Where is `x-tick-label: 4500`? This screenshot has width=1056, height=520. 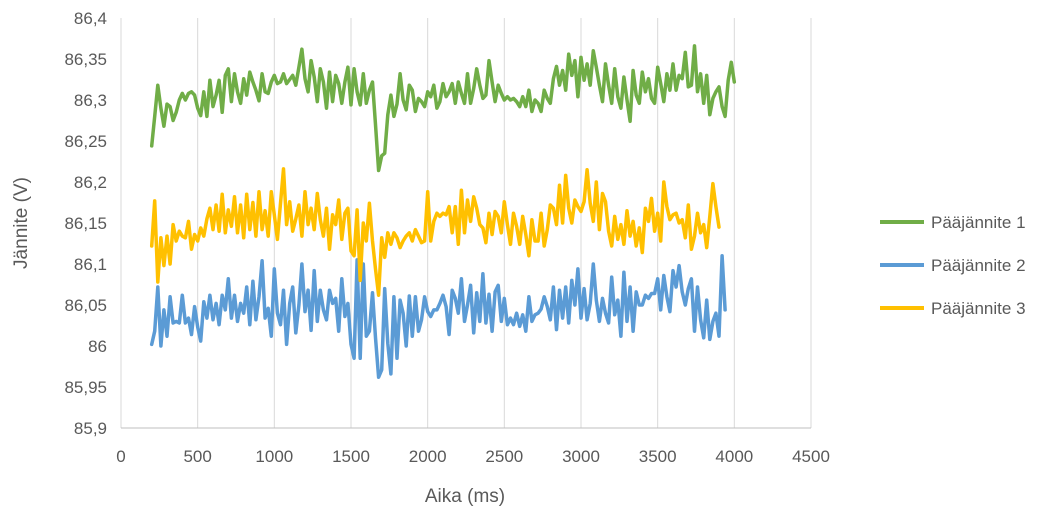 x-tick-label: 4500 is located at coordinates (811, 456).